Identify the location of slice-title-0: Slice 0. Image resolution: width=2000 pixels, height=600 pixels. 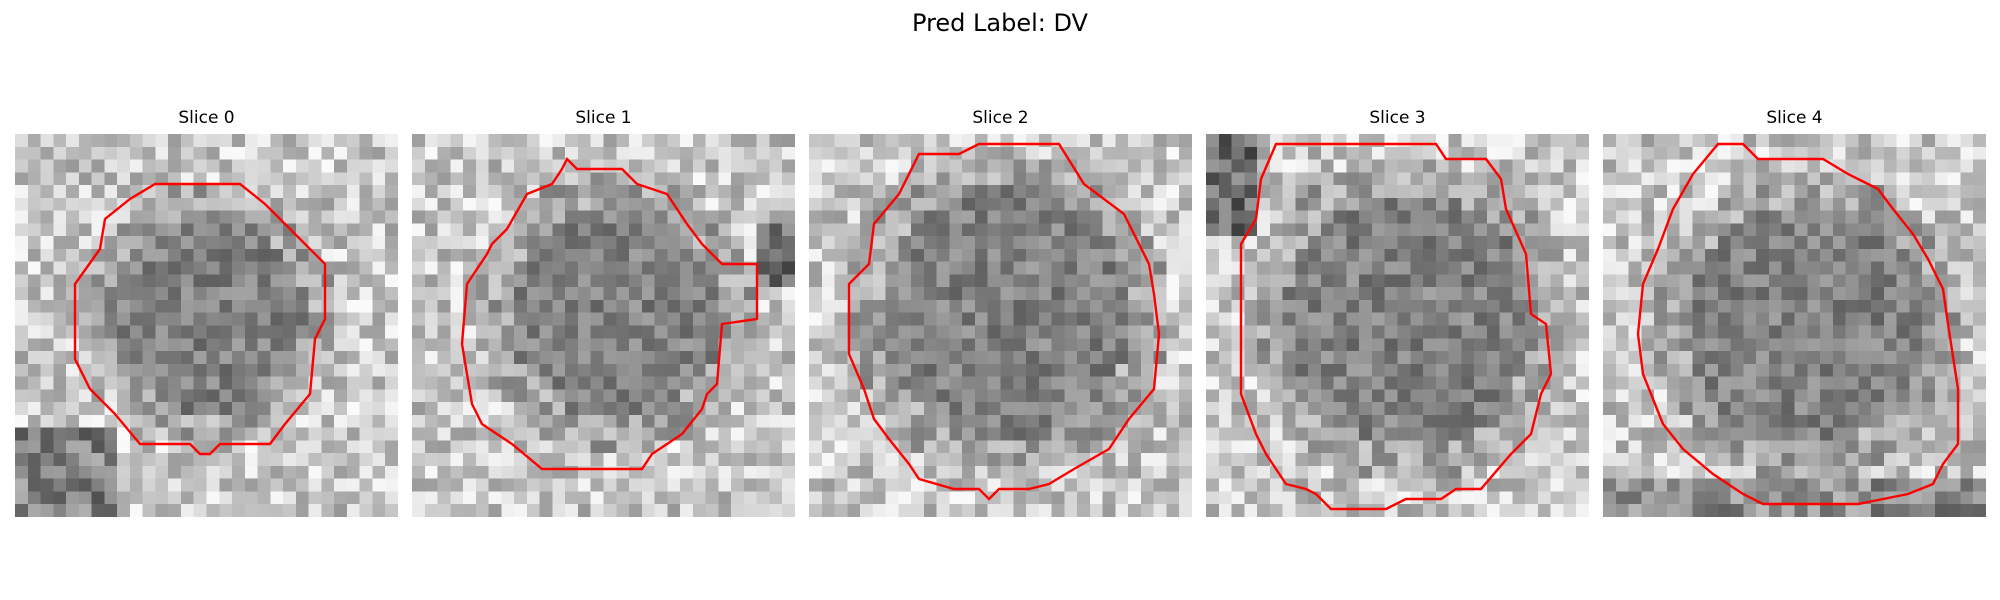
(206, 118).